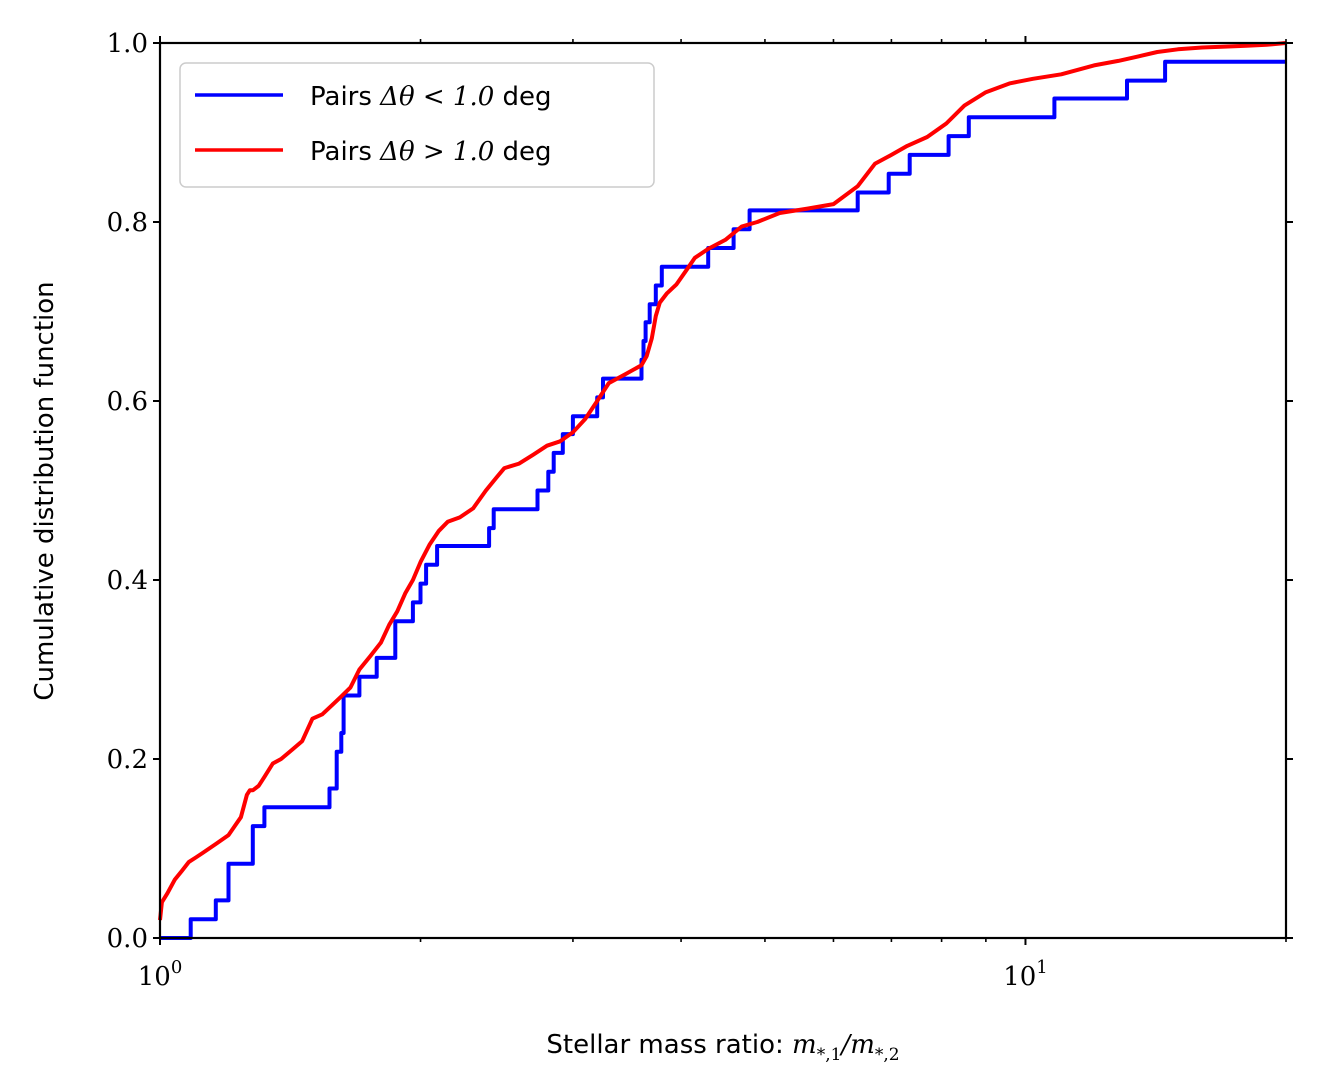 The height and width of the screenshot is (1090, 1331). What do you see at coordinates (127, 939) in the screenshot?
I see `y-tick-label-0: 0.0` at bounding box center [127, 939].